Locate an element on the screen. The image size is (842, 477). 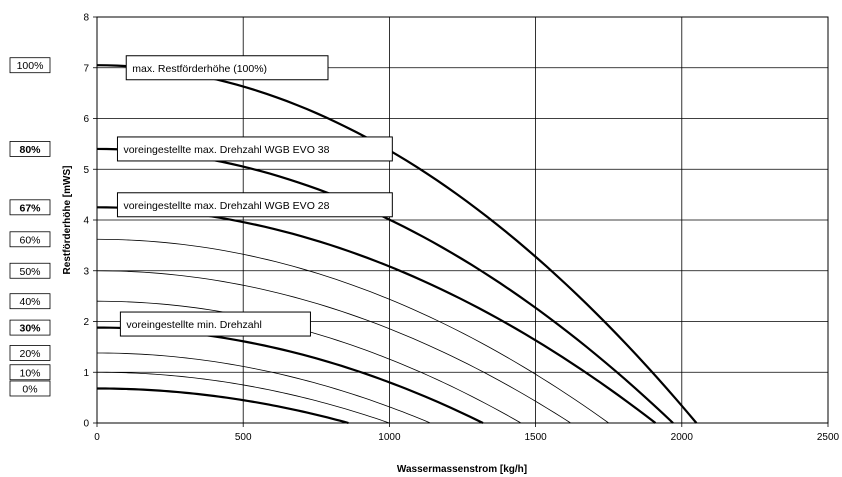
speed-labels: 100% 80% 67% 60% 50% 40% 30% 20% 10% 0% is located at coordinates (30, 227).